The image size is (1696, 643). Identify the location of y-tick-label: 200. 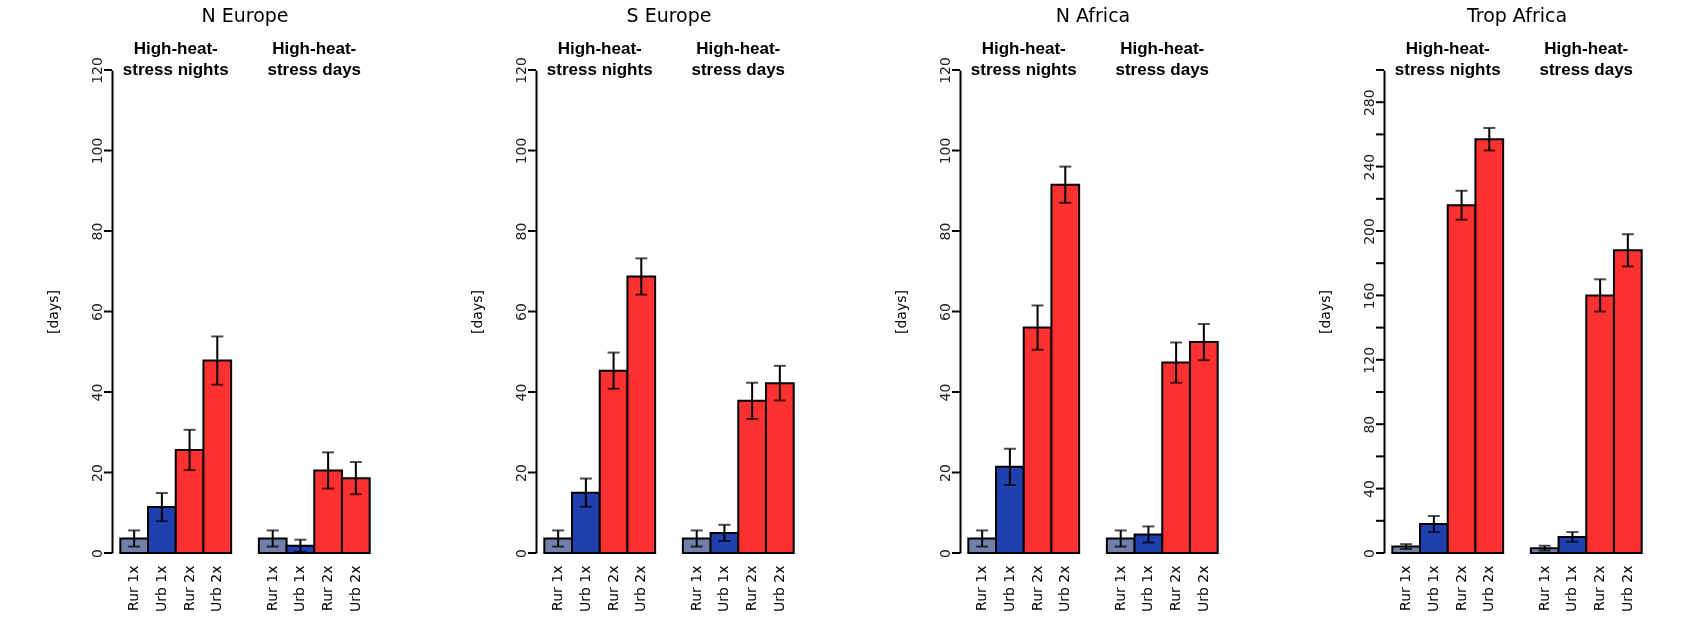
(1368, 231).